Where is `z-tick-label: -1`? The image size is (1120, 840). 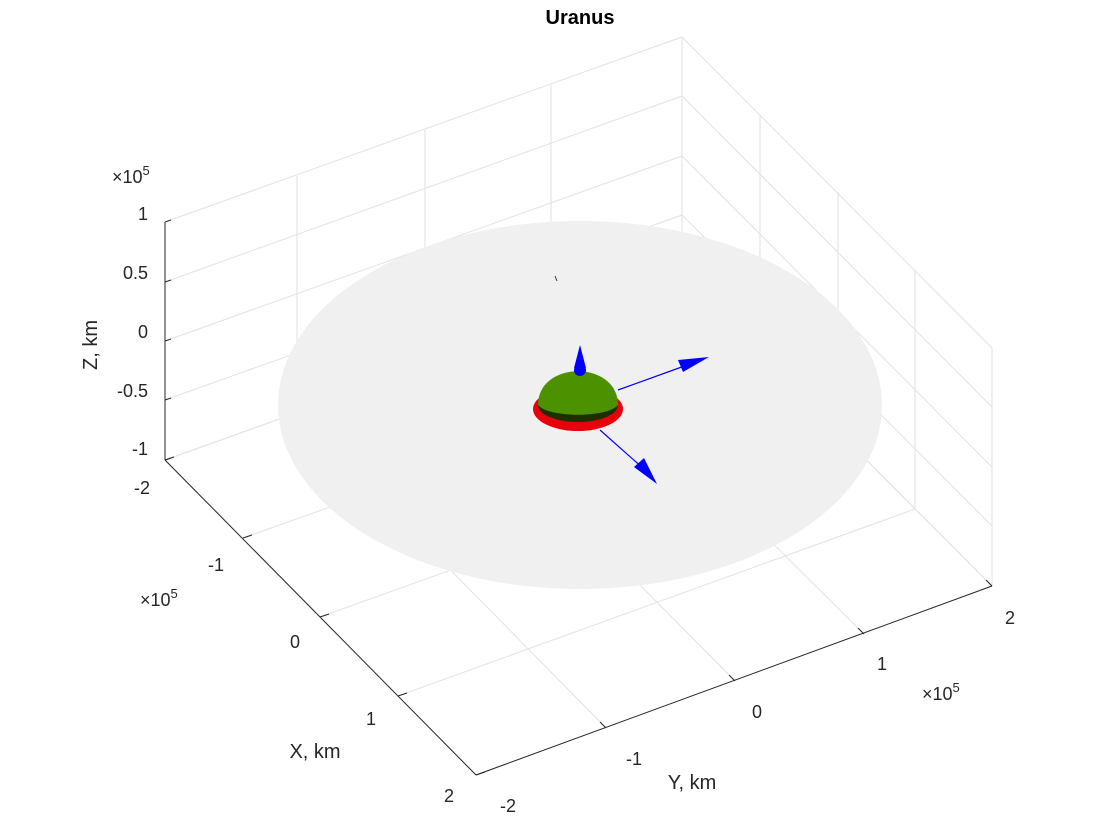
z-tick-label: -1 is located at coordinates (140, 449).